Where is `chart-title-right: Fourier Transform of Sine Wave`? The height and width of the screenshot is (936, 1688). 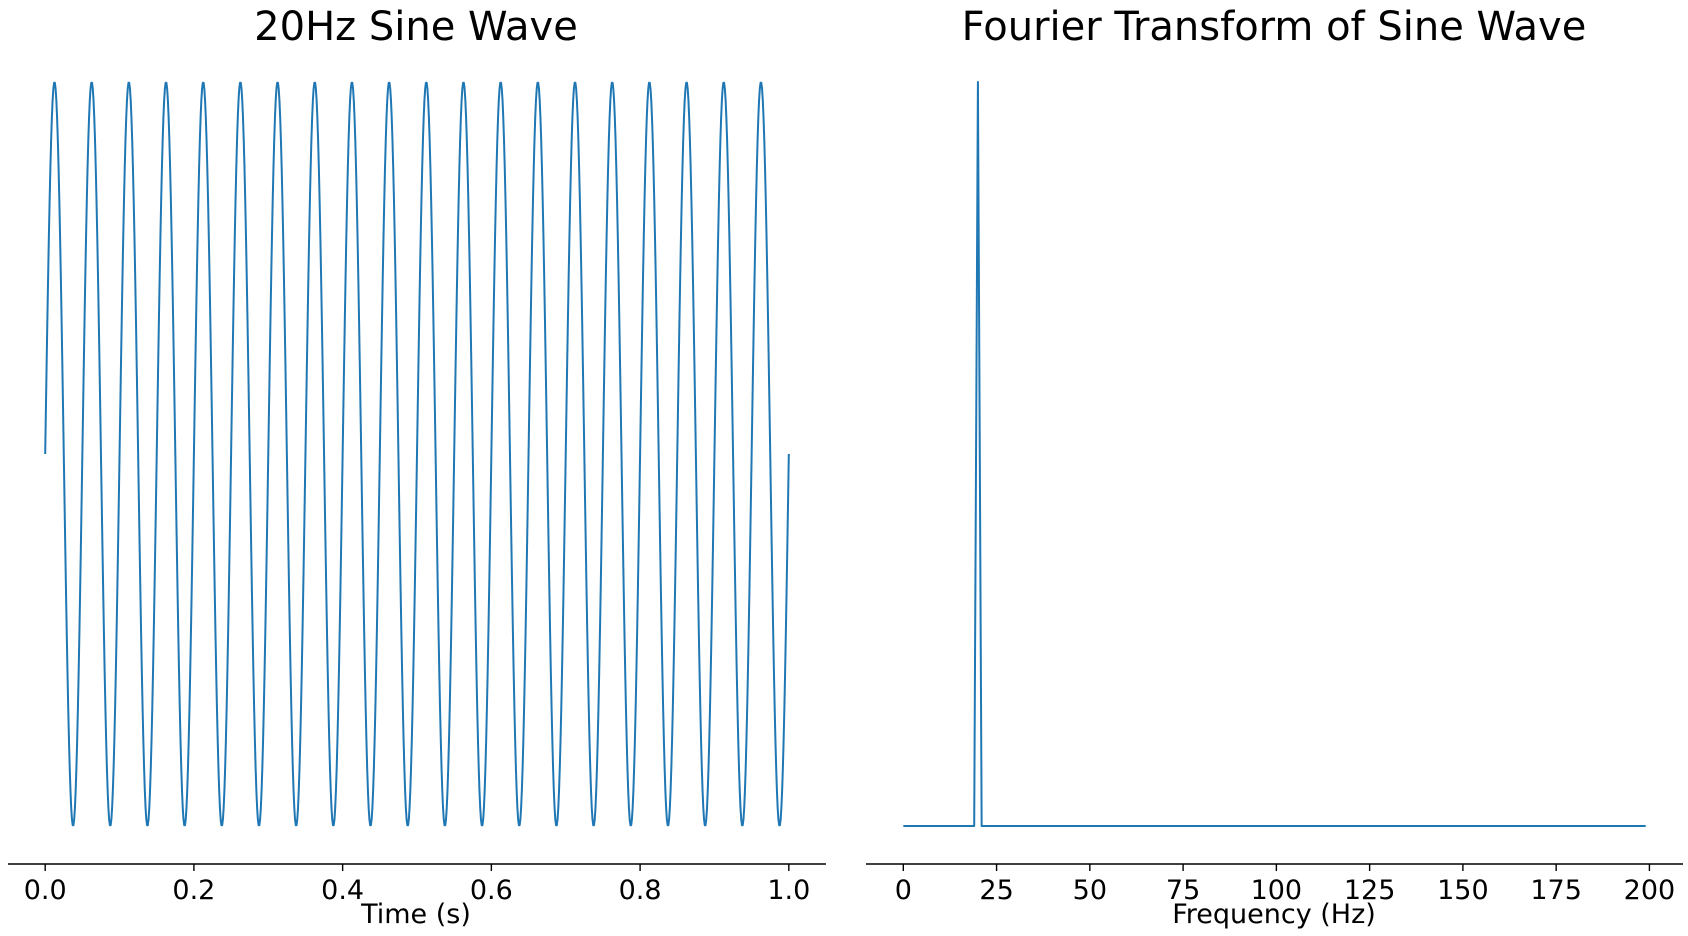 chart-title-right: Fourier Transform of Sine Wave is located at coordinates (1274, 27).